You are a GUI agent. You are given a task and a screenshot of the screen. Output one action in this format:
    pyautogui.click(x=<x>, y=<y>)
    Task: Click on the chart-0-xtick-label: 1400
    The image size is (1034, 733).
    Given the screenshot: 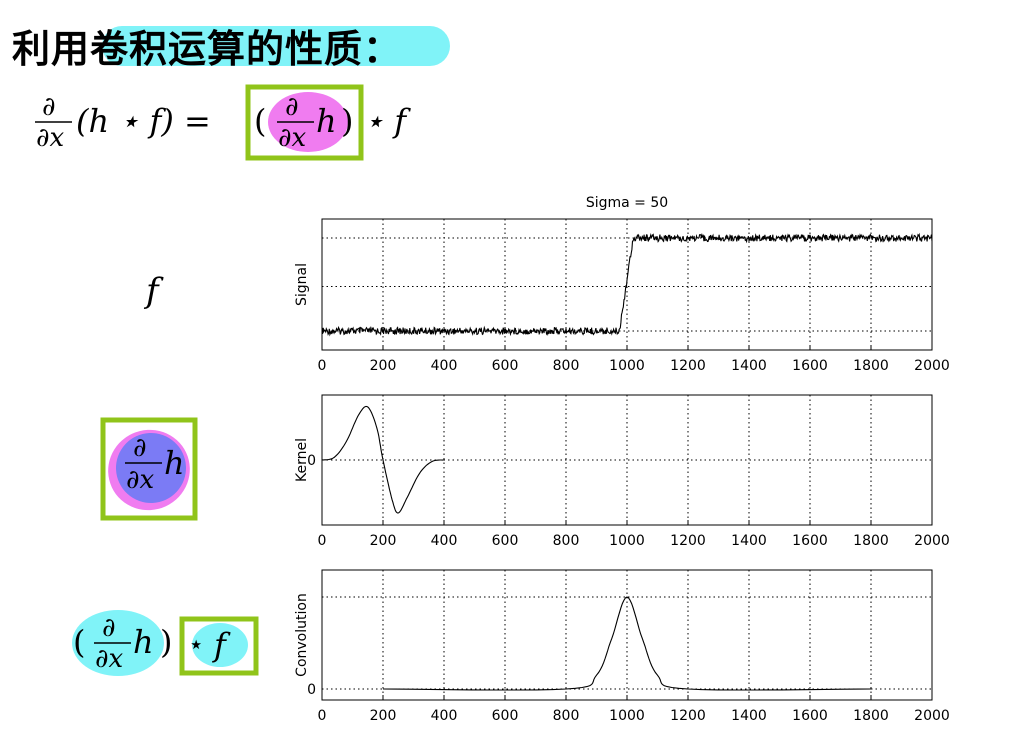 What is the action you would take?
    pyautogui.click(x=749, y=366)
    